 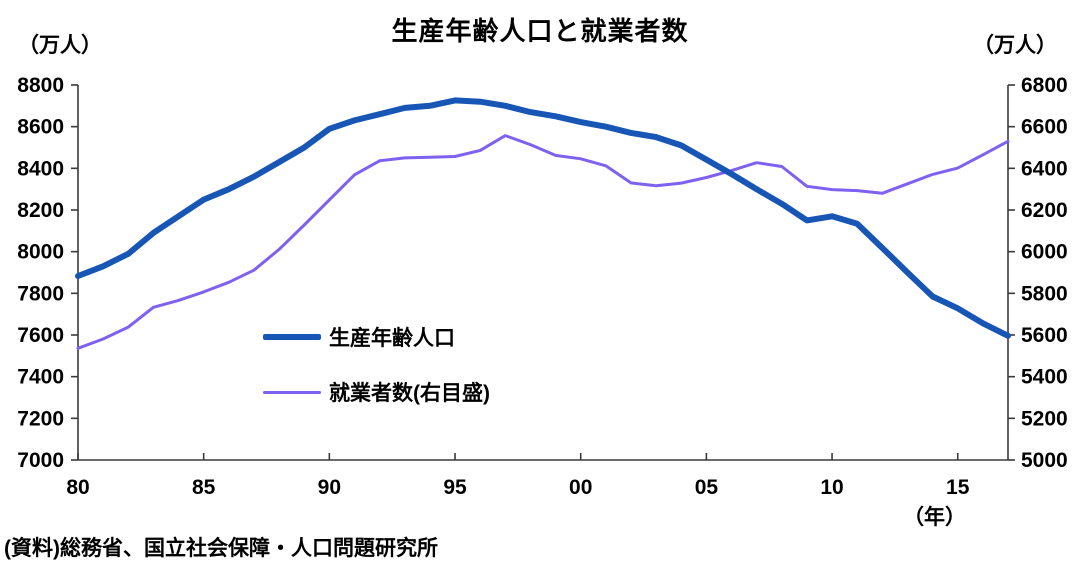 What do you see at coordinates (1044, 127) in the screenshot?
I see `right-axis-tick-label: 6600` at bounding box center [1044, 127].